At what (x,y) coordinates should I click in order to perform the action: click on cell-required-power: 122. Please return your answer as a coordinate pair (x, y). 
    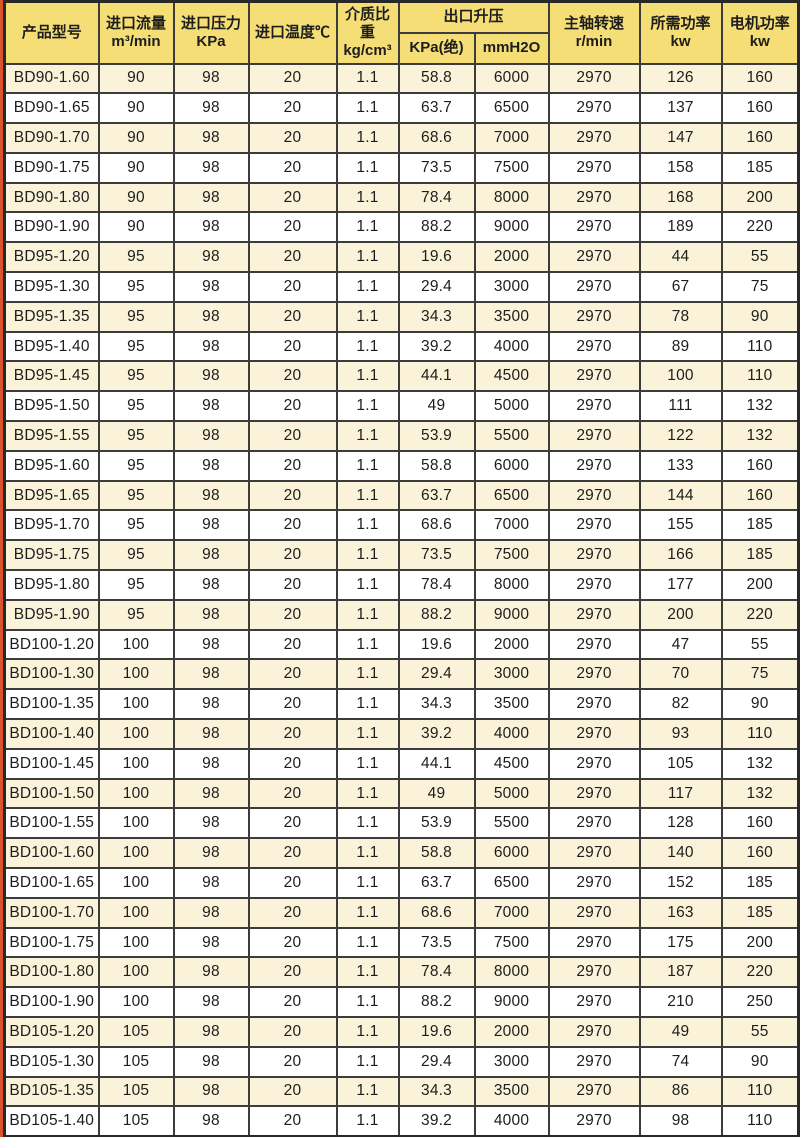
    Looking at the image, I should click on (680, 436).